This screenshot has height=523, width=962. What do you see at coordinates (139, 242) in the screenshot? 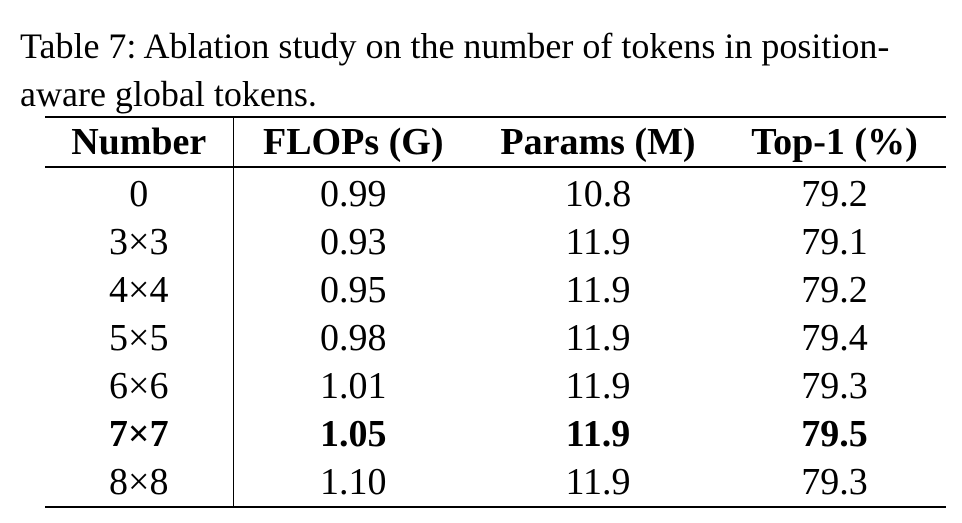
I see `cell-number: 3×3` at bounding box center [139, 242].